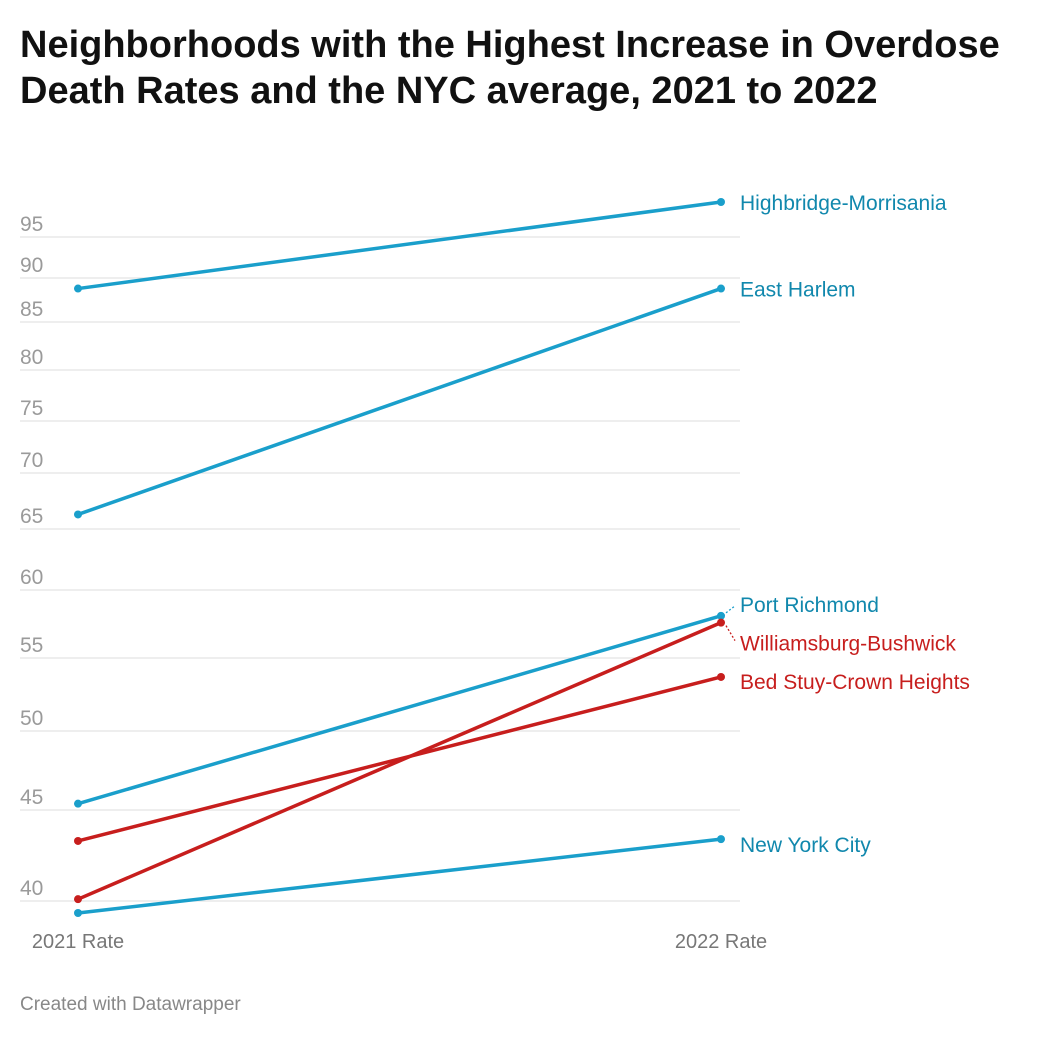 The image size is (1040, 1040). I want to click on y-tick-label: 65, so click(31, 516).